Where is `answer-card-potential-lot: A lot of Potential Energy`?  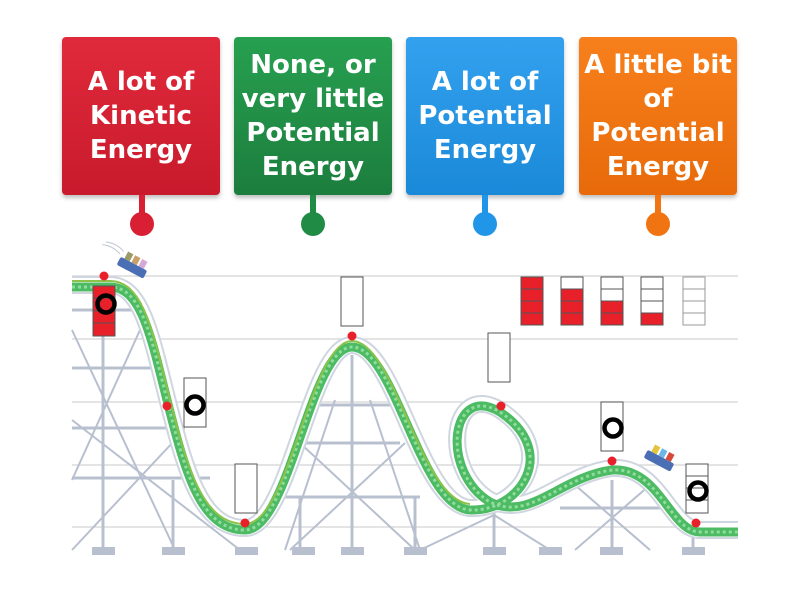
answer-card-potential-lot: A lot of Potential Energy is located at coordinates (485, 116).